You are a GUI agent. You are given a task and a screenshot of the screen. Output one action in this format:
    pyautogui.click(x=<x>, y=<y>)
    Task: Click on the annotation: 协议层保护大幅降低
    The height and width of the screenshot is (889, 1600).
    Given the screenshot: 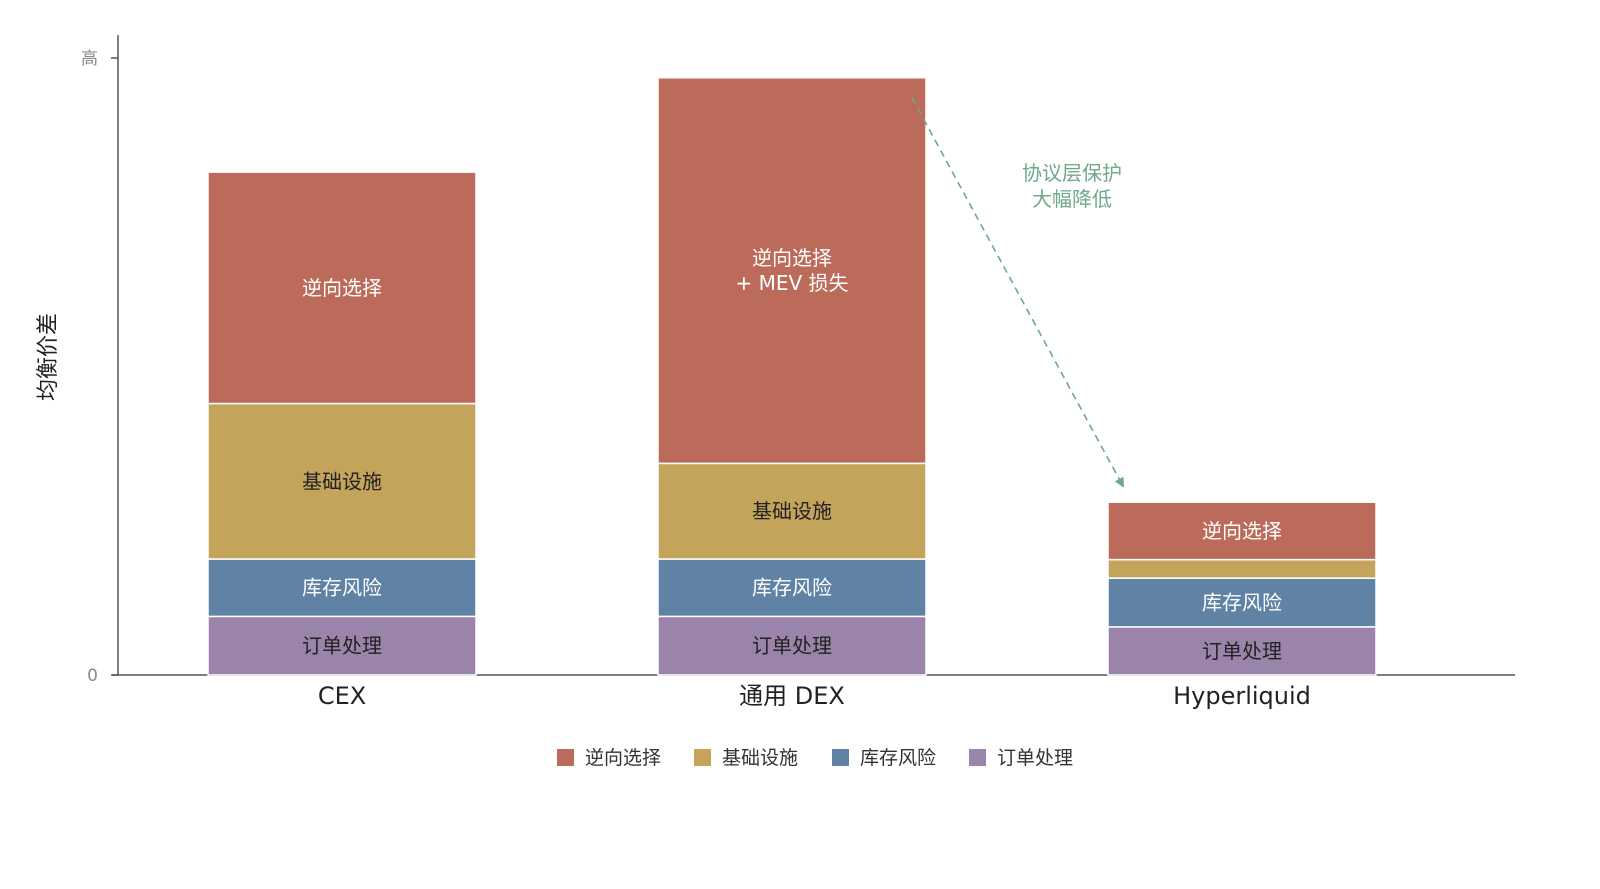 What is the action you would take?
    pyautogui.click(x=1017, y=292)
    